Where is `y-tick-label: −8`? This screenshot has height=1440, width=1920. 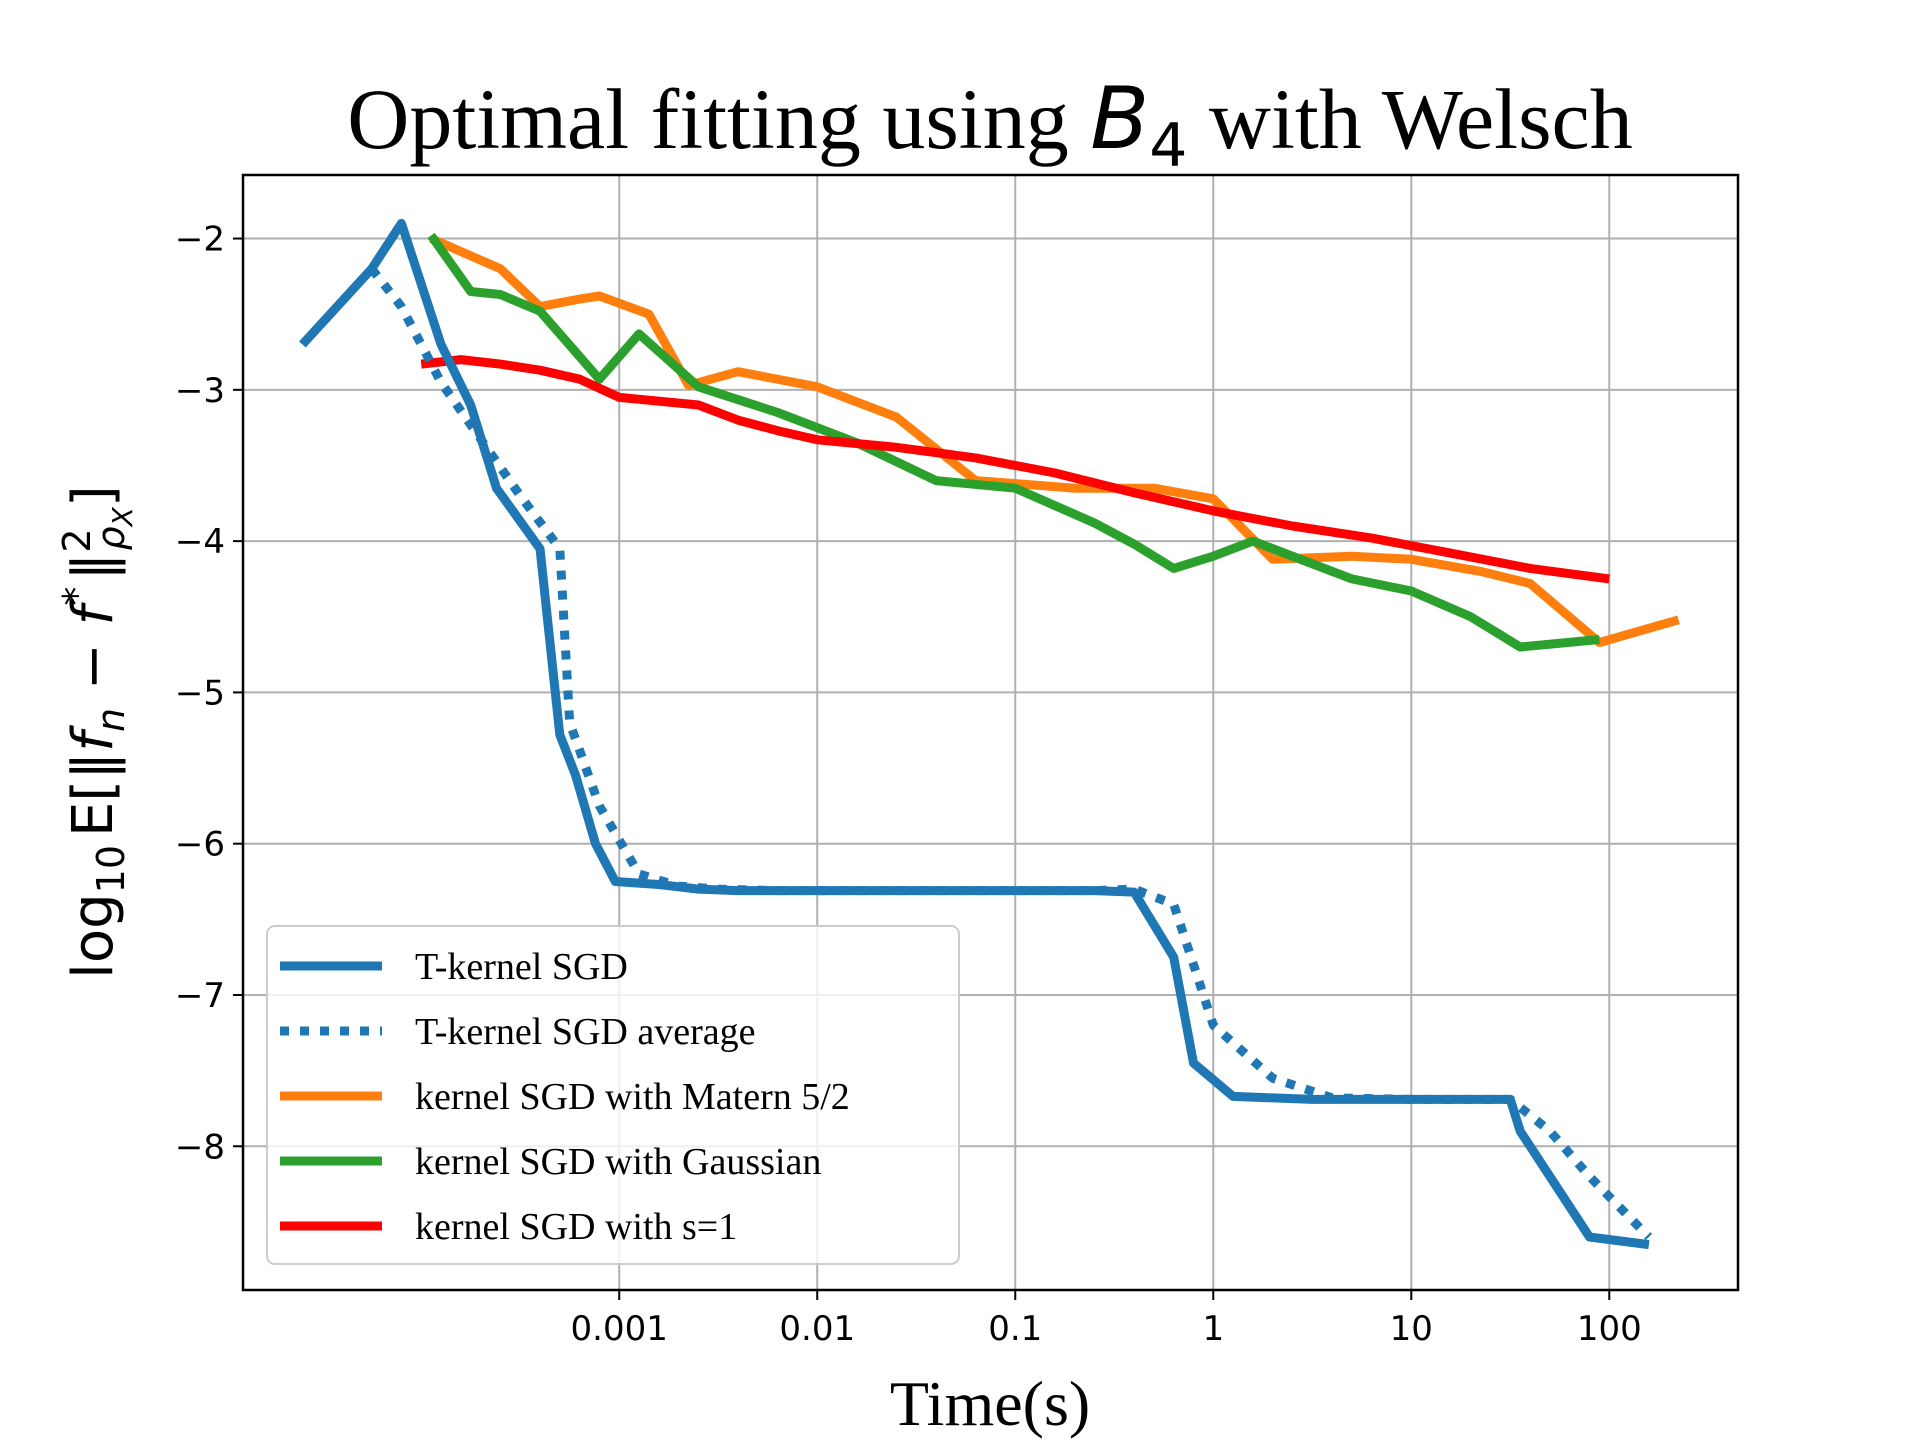
y-tick-label: −8 is located at coordinates (200, 1147).